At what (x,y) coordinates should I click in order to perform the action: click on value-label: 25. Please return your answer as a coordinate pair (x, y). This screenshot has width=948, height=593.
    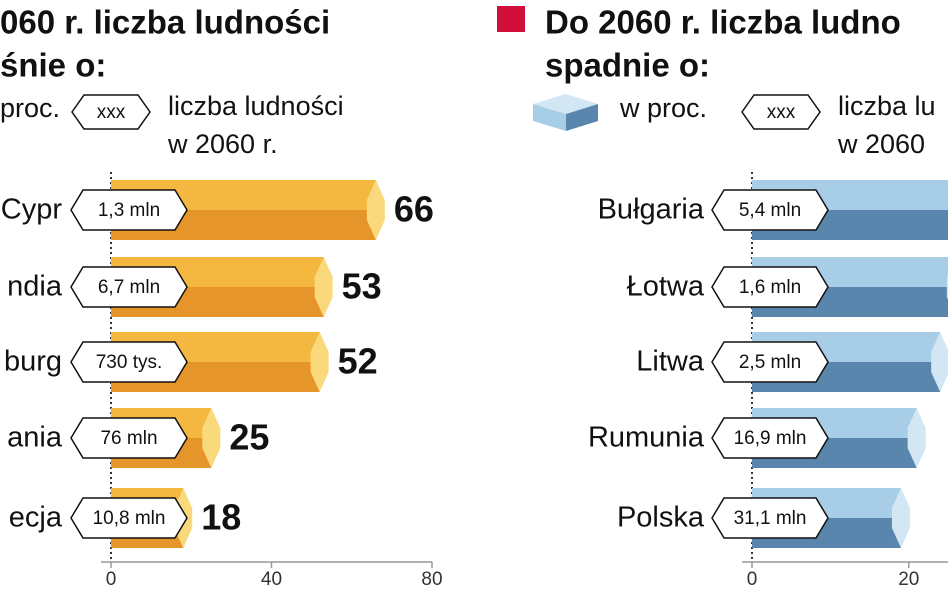
    Looking at the image, I should click on (249, 437).